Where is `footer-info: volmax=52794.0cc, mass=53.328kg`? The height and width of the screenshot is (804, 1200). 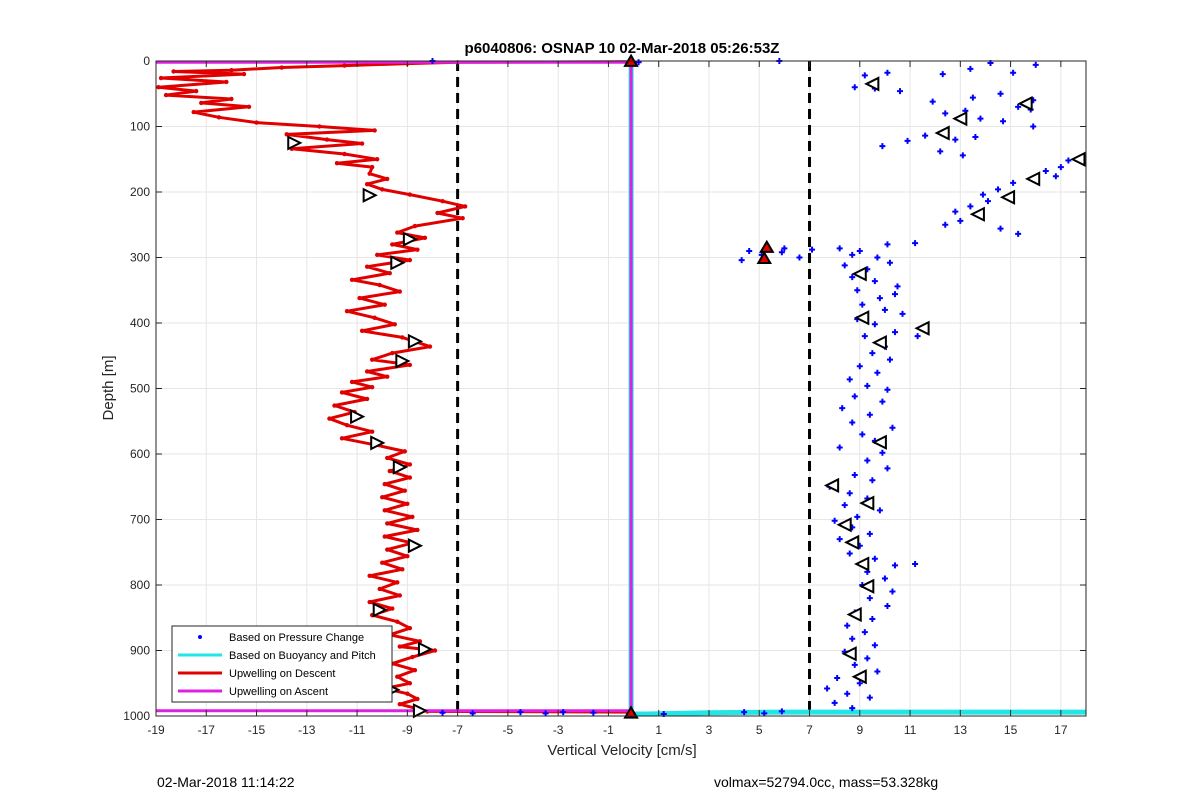
footer-info: volmax=52794.0cc, mass=53.328kg is located at coordinates (826, 782).